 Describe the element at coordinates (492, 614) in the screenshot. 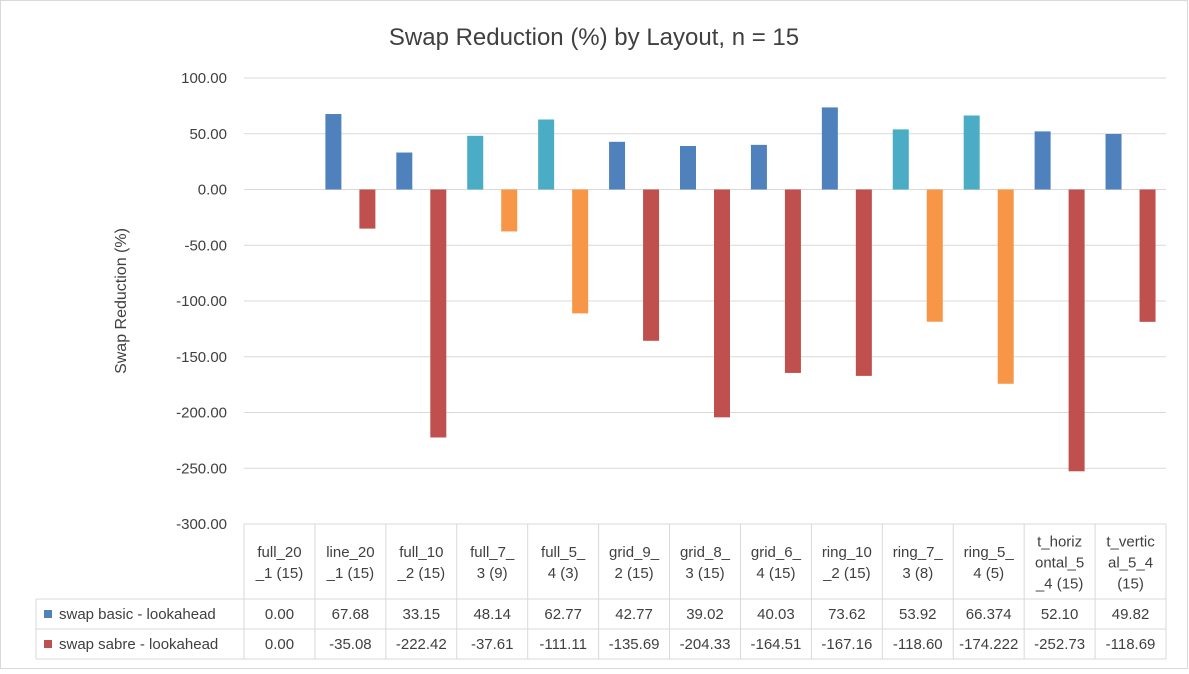

I see `data-label: 48.14` at that location.